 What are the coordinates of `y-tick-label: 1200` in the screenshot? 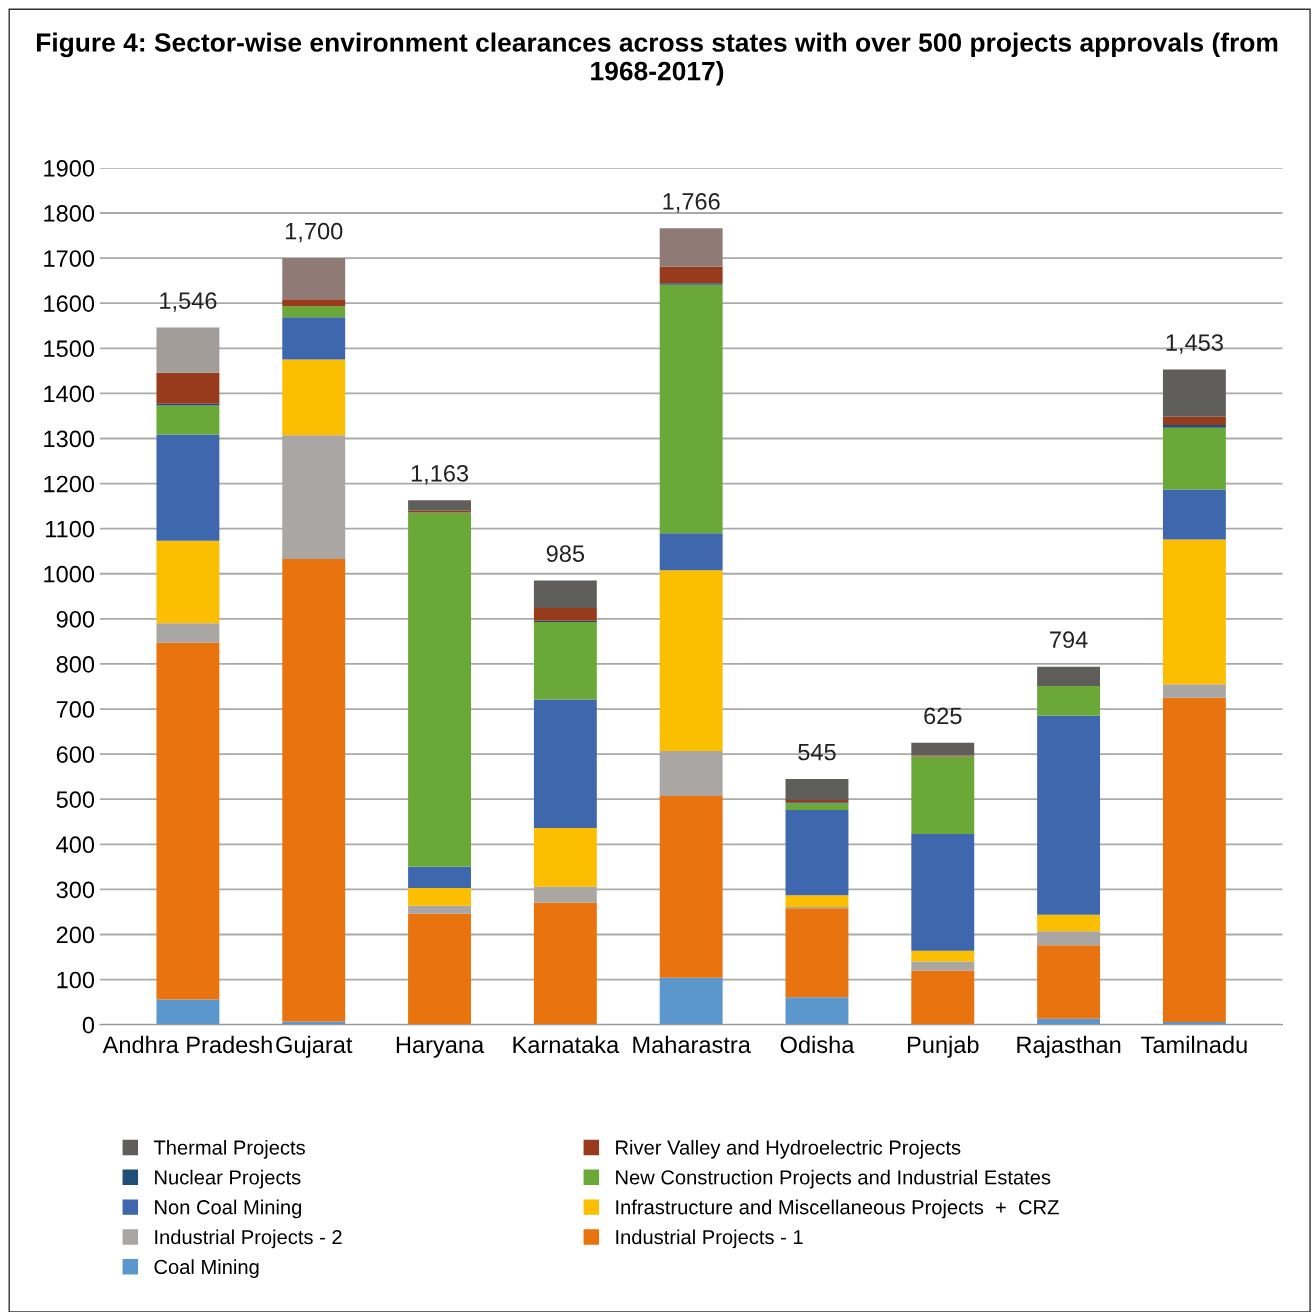 It's located at (69, 484).